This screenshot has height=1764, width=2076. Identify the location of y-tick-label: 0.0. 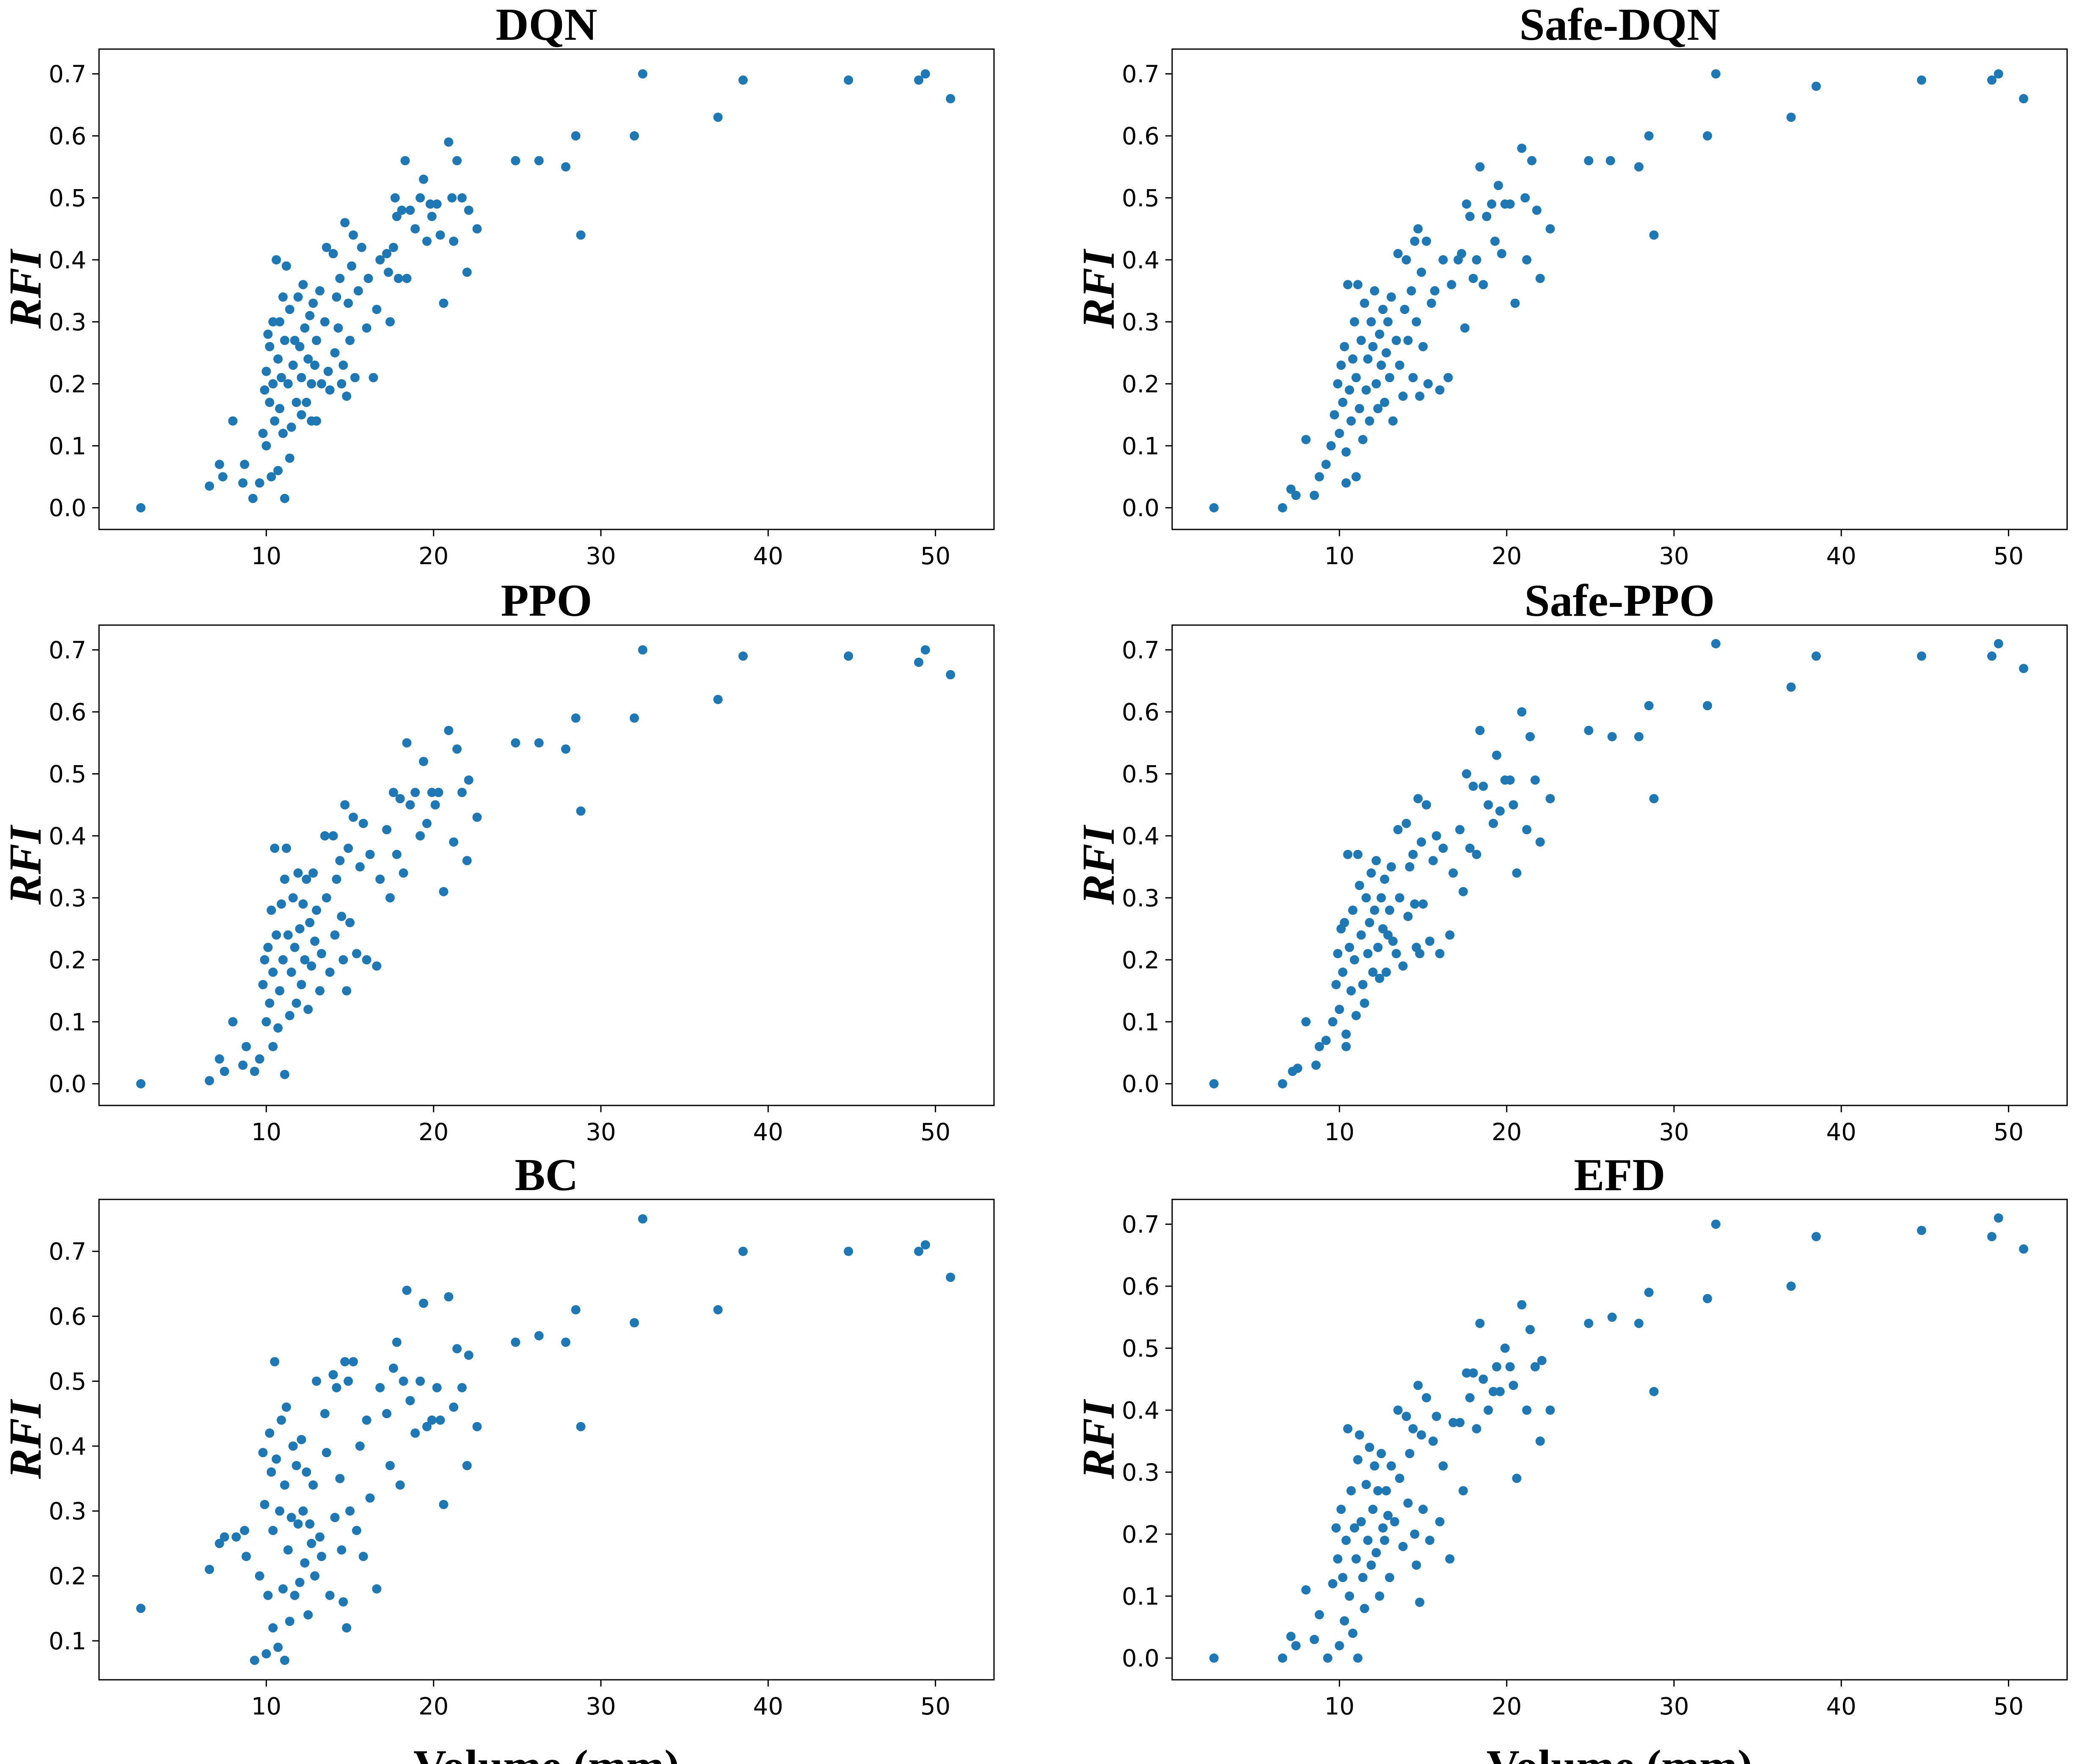
(1140, 1659).